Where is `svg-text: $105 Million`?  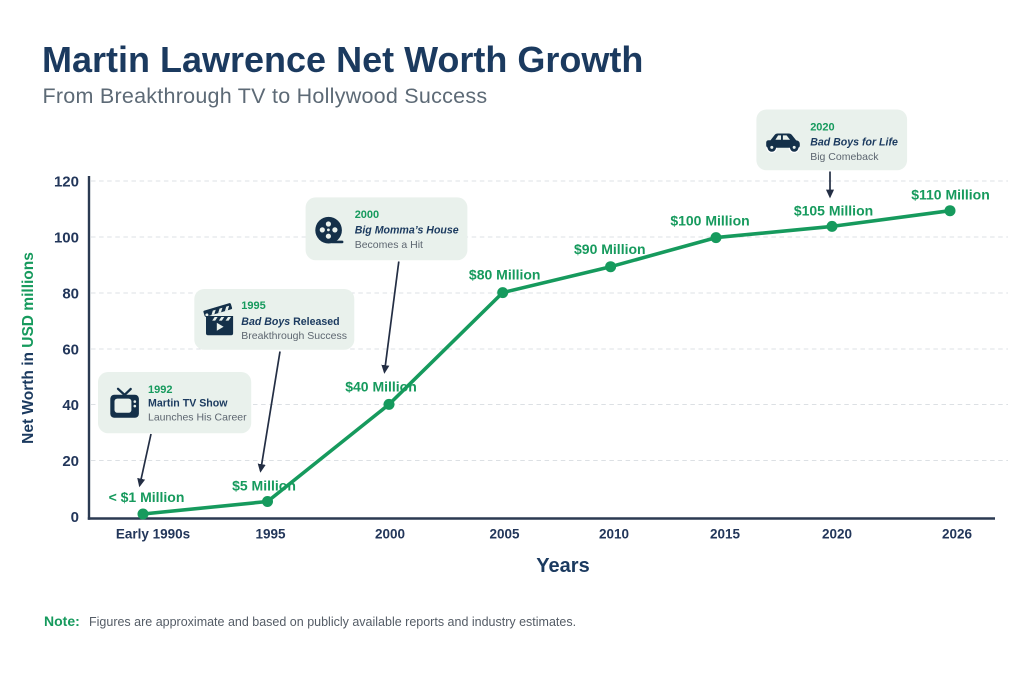
svg-text: $105 Million is located at coordinates (833, 210).